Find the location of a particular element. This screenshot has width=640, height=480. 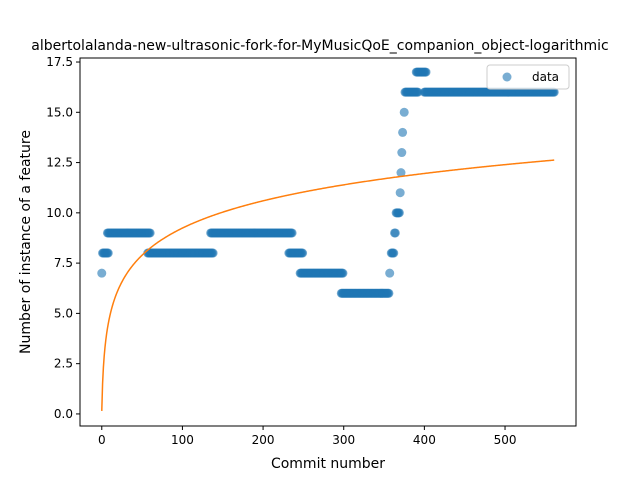

y-tick-label: 5.0 is located at coordinates (63, 313).